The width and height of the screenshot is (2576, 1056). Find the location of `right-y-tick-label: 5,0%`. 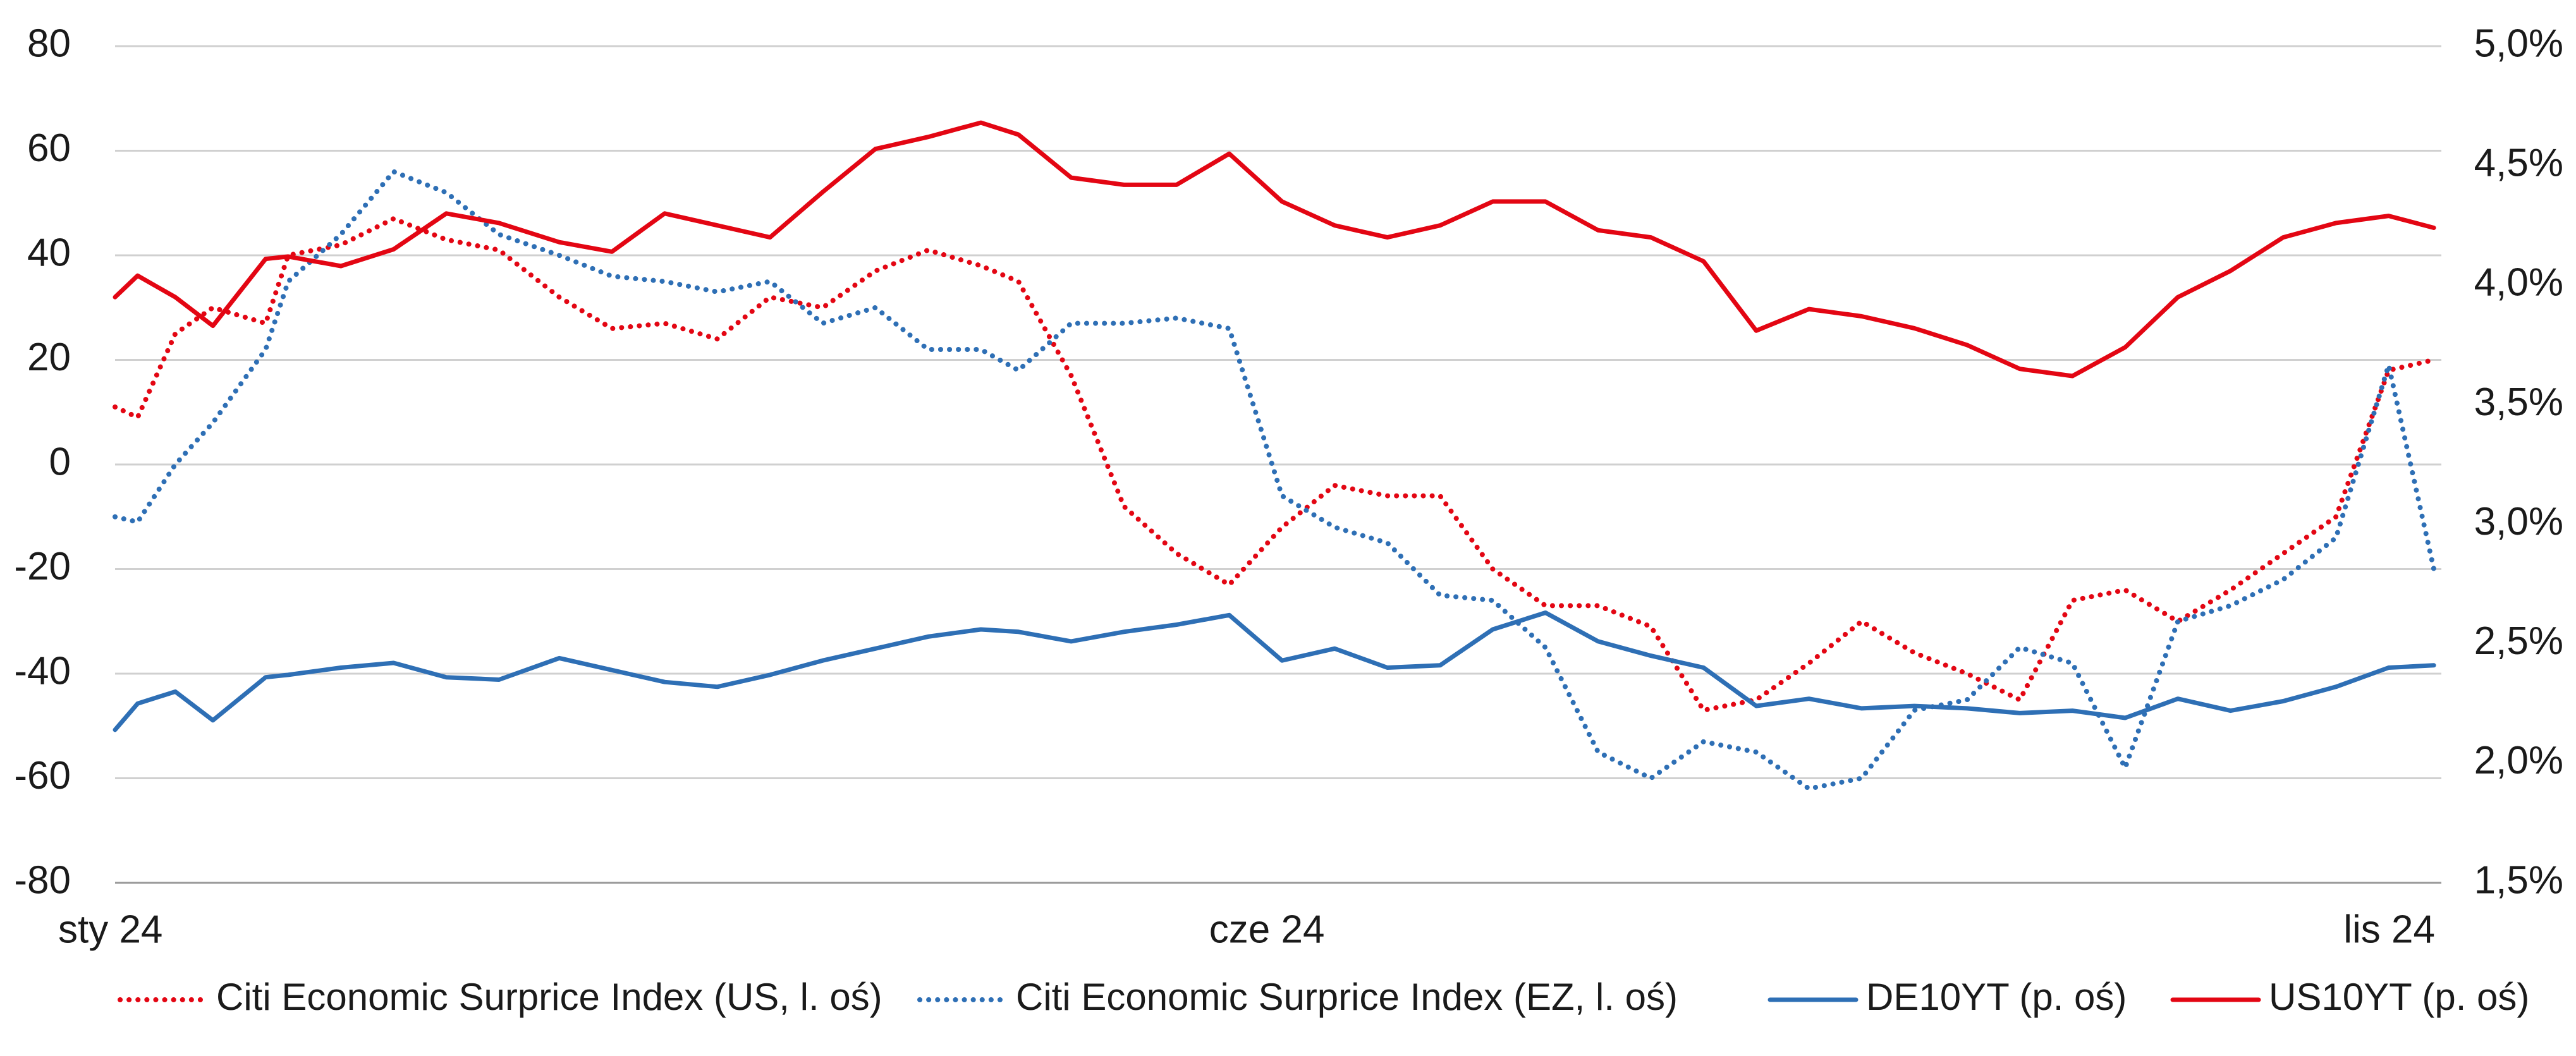

right-y-tick-label: 5,0% is located at coordinates (2518, 43).